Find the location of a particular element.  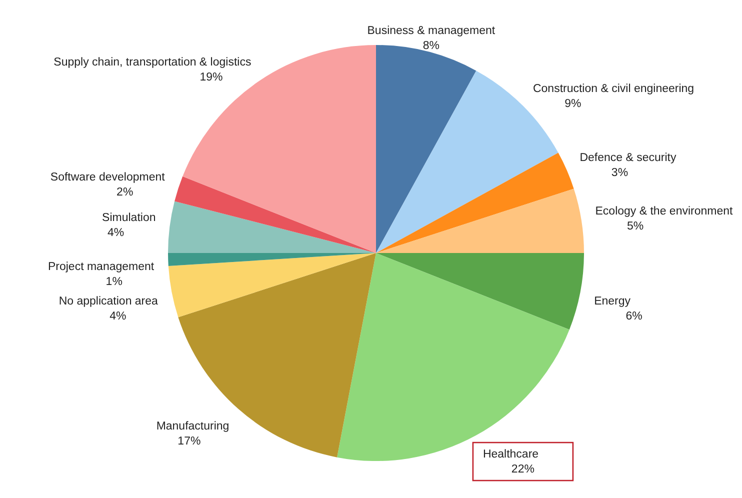

slice-label: Healthcare is located at coordinates (510, 454).